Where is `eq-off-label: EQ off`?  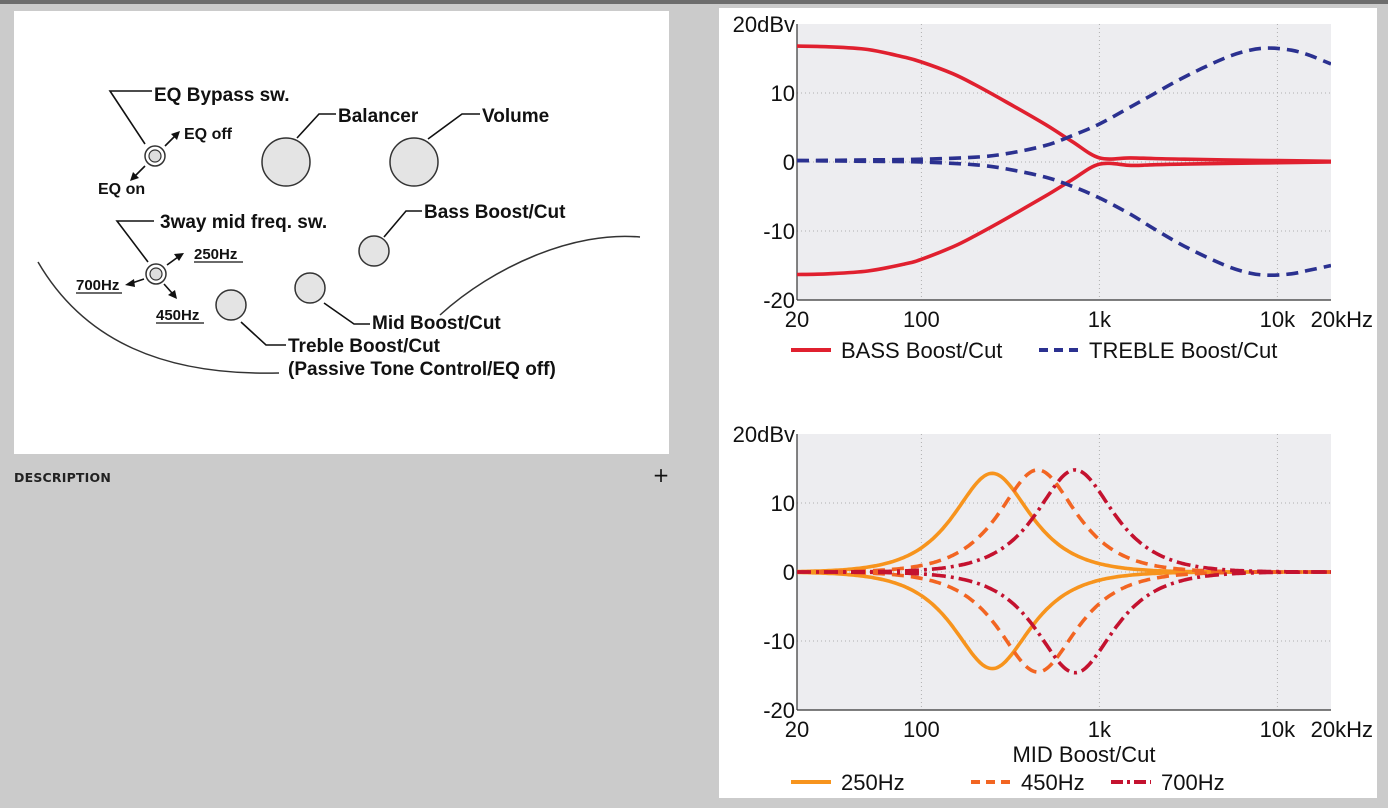
eq-off-label: EQ off is located at coordinates (208, 134).